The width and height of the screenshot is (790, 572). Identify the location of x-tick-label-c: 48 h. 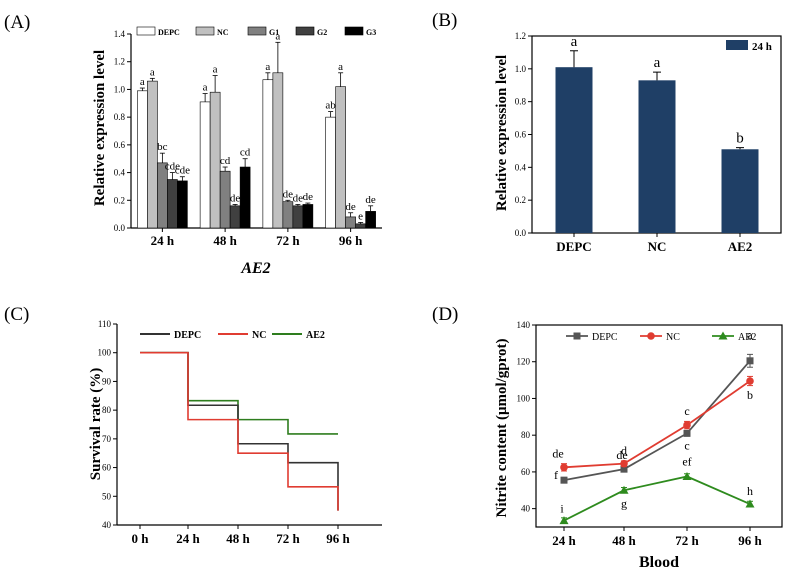
(238, 538).